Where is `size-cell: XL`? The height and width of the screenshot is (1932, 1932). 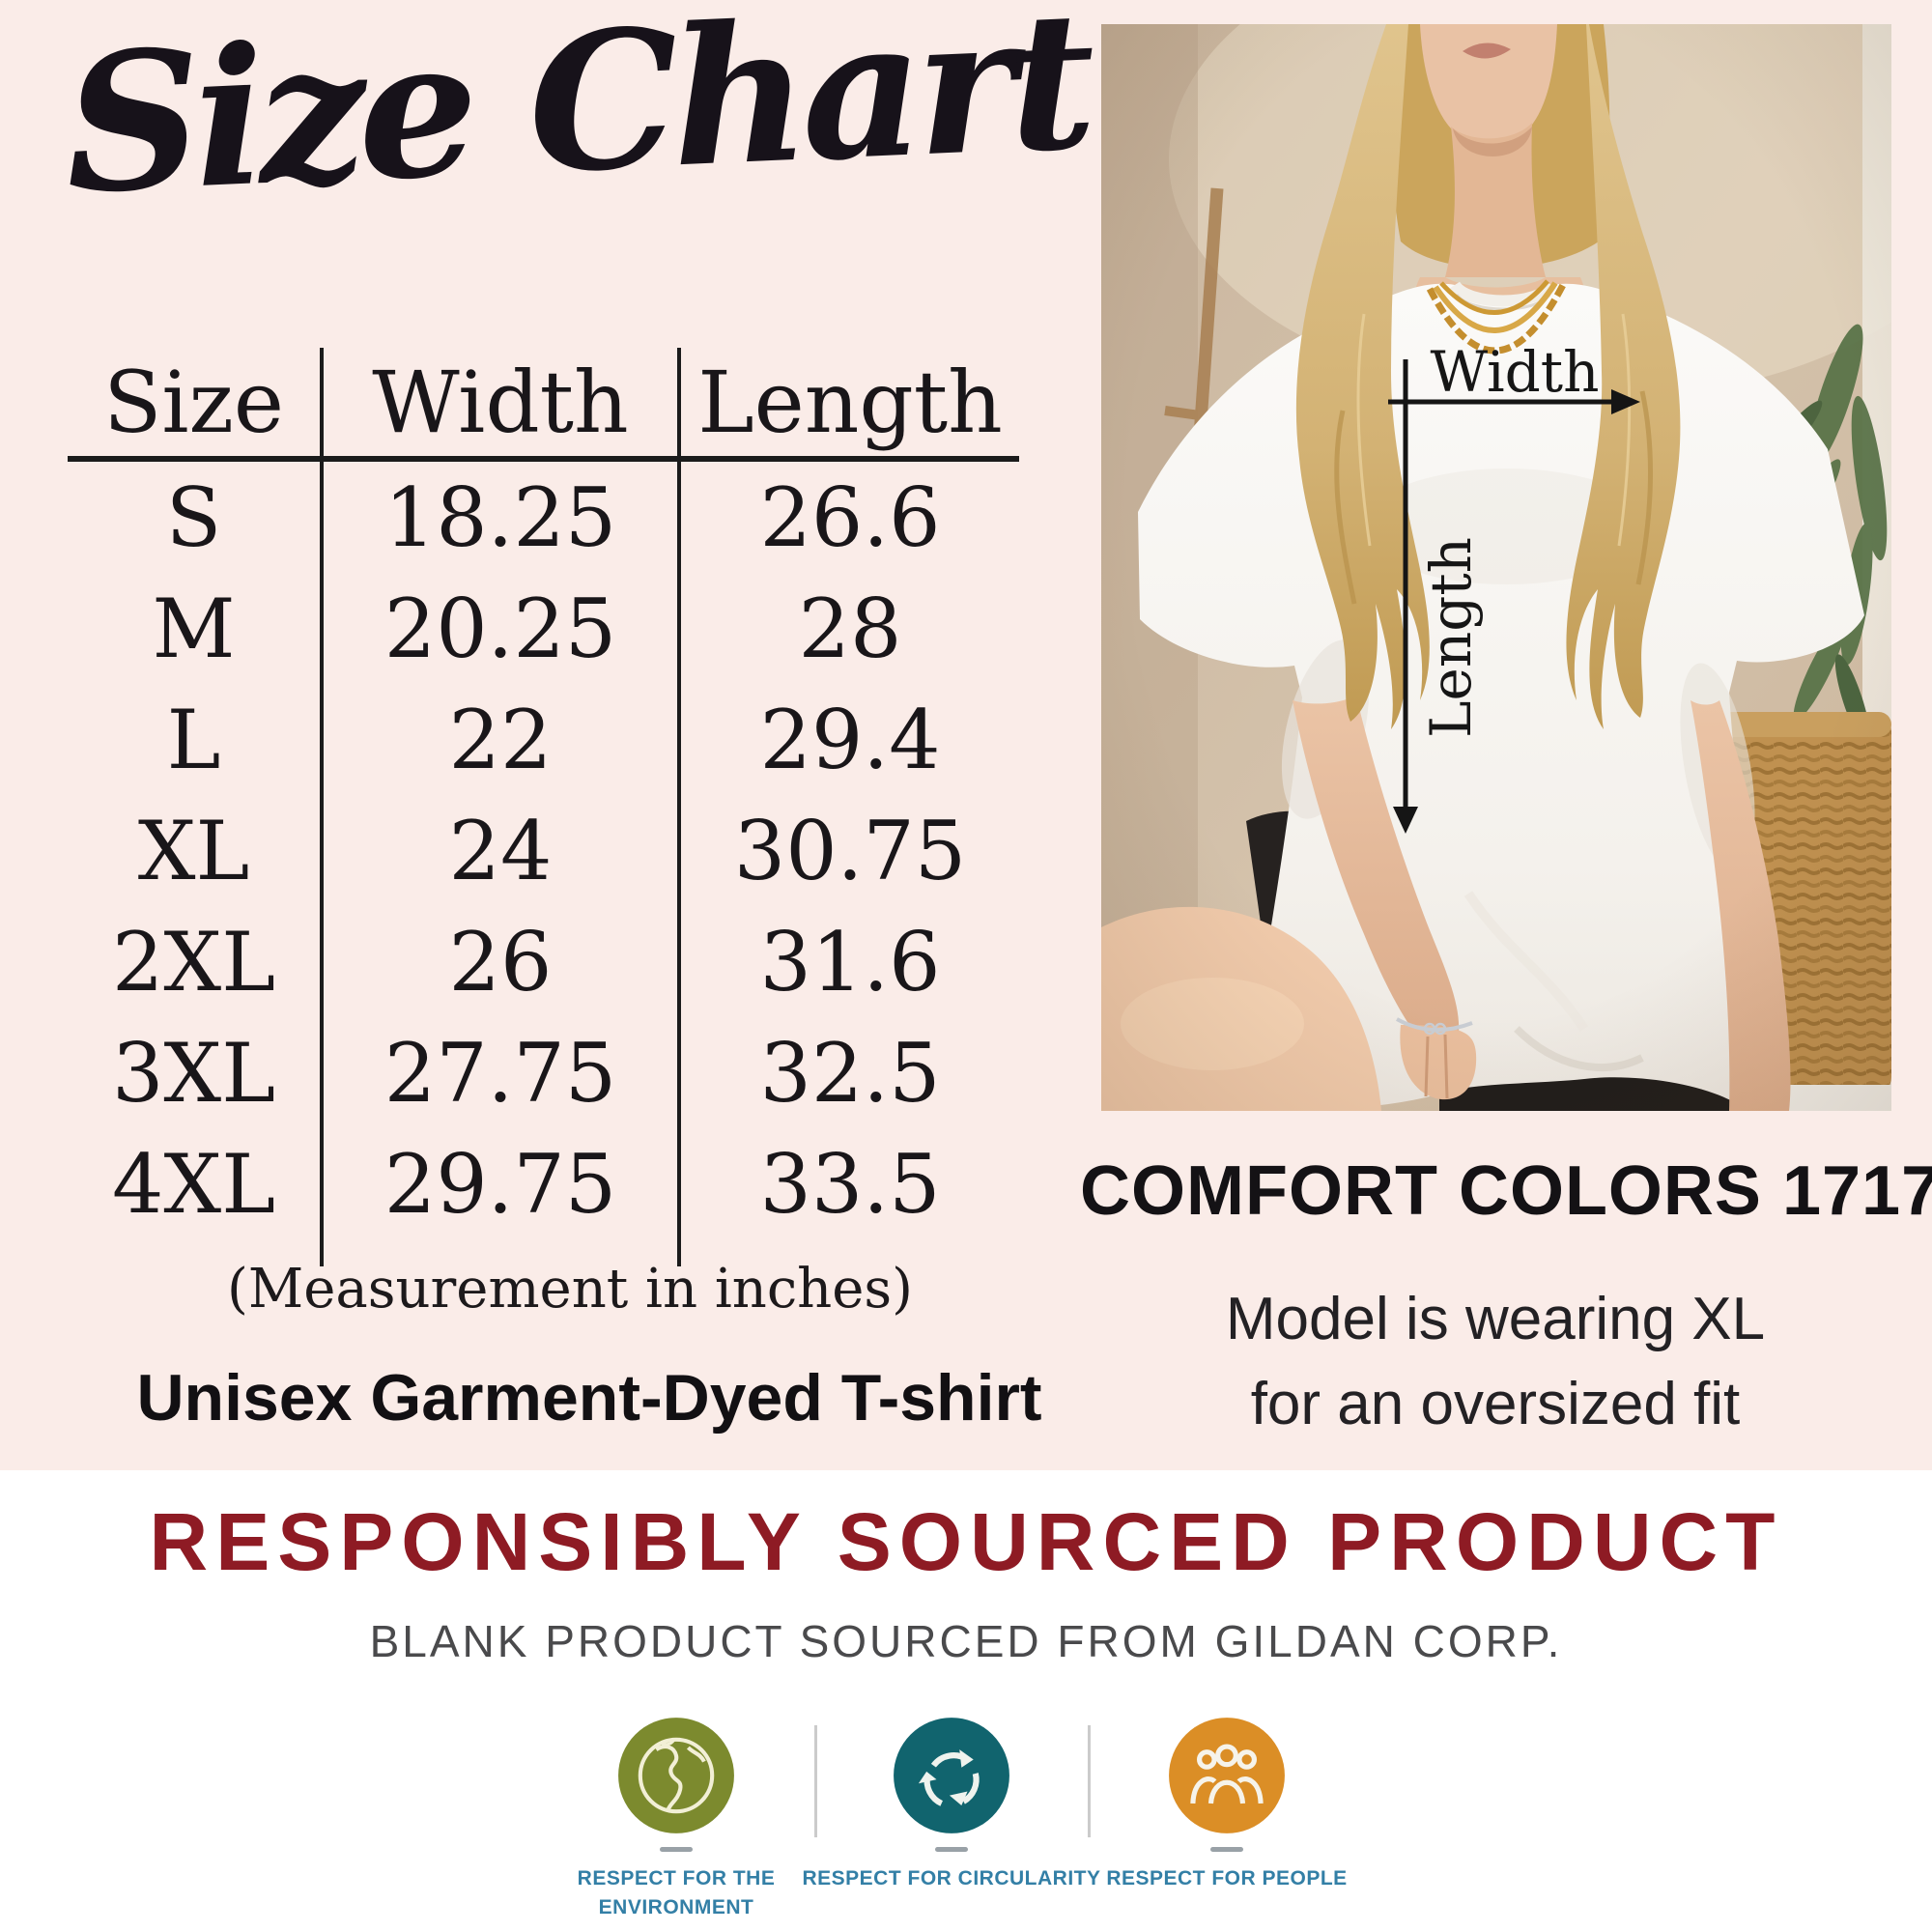 size-cell: XL is located at coordinates (196, 850).